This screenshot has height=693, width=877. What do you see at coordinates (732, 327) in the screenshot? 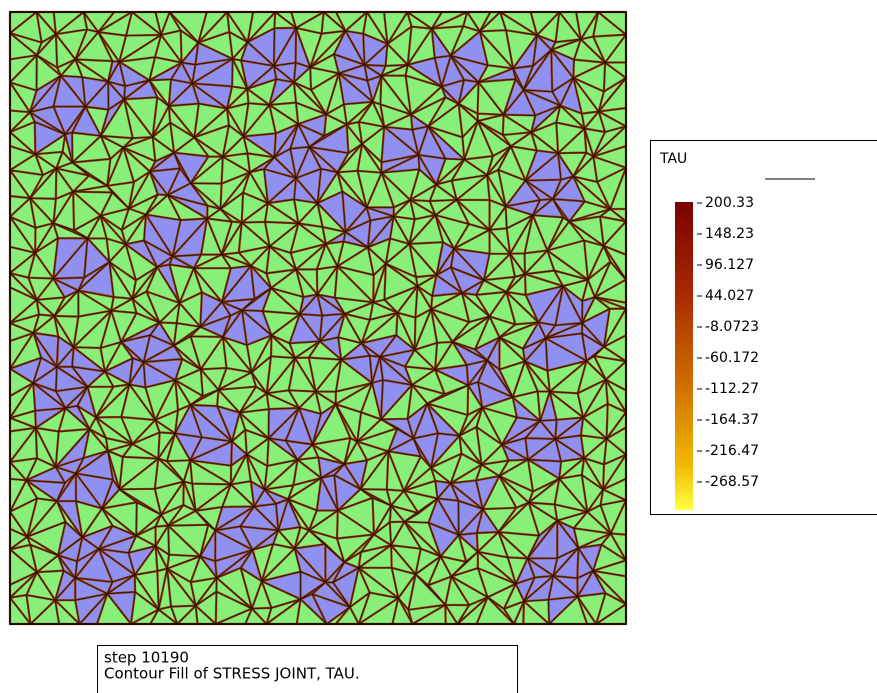
I see `legend-label: -8.0723` at bounding box center [732, 327].